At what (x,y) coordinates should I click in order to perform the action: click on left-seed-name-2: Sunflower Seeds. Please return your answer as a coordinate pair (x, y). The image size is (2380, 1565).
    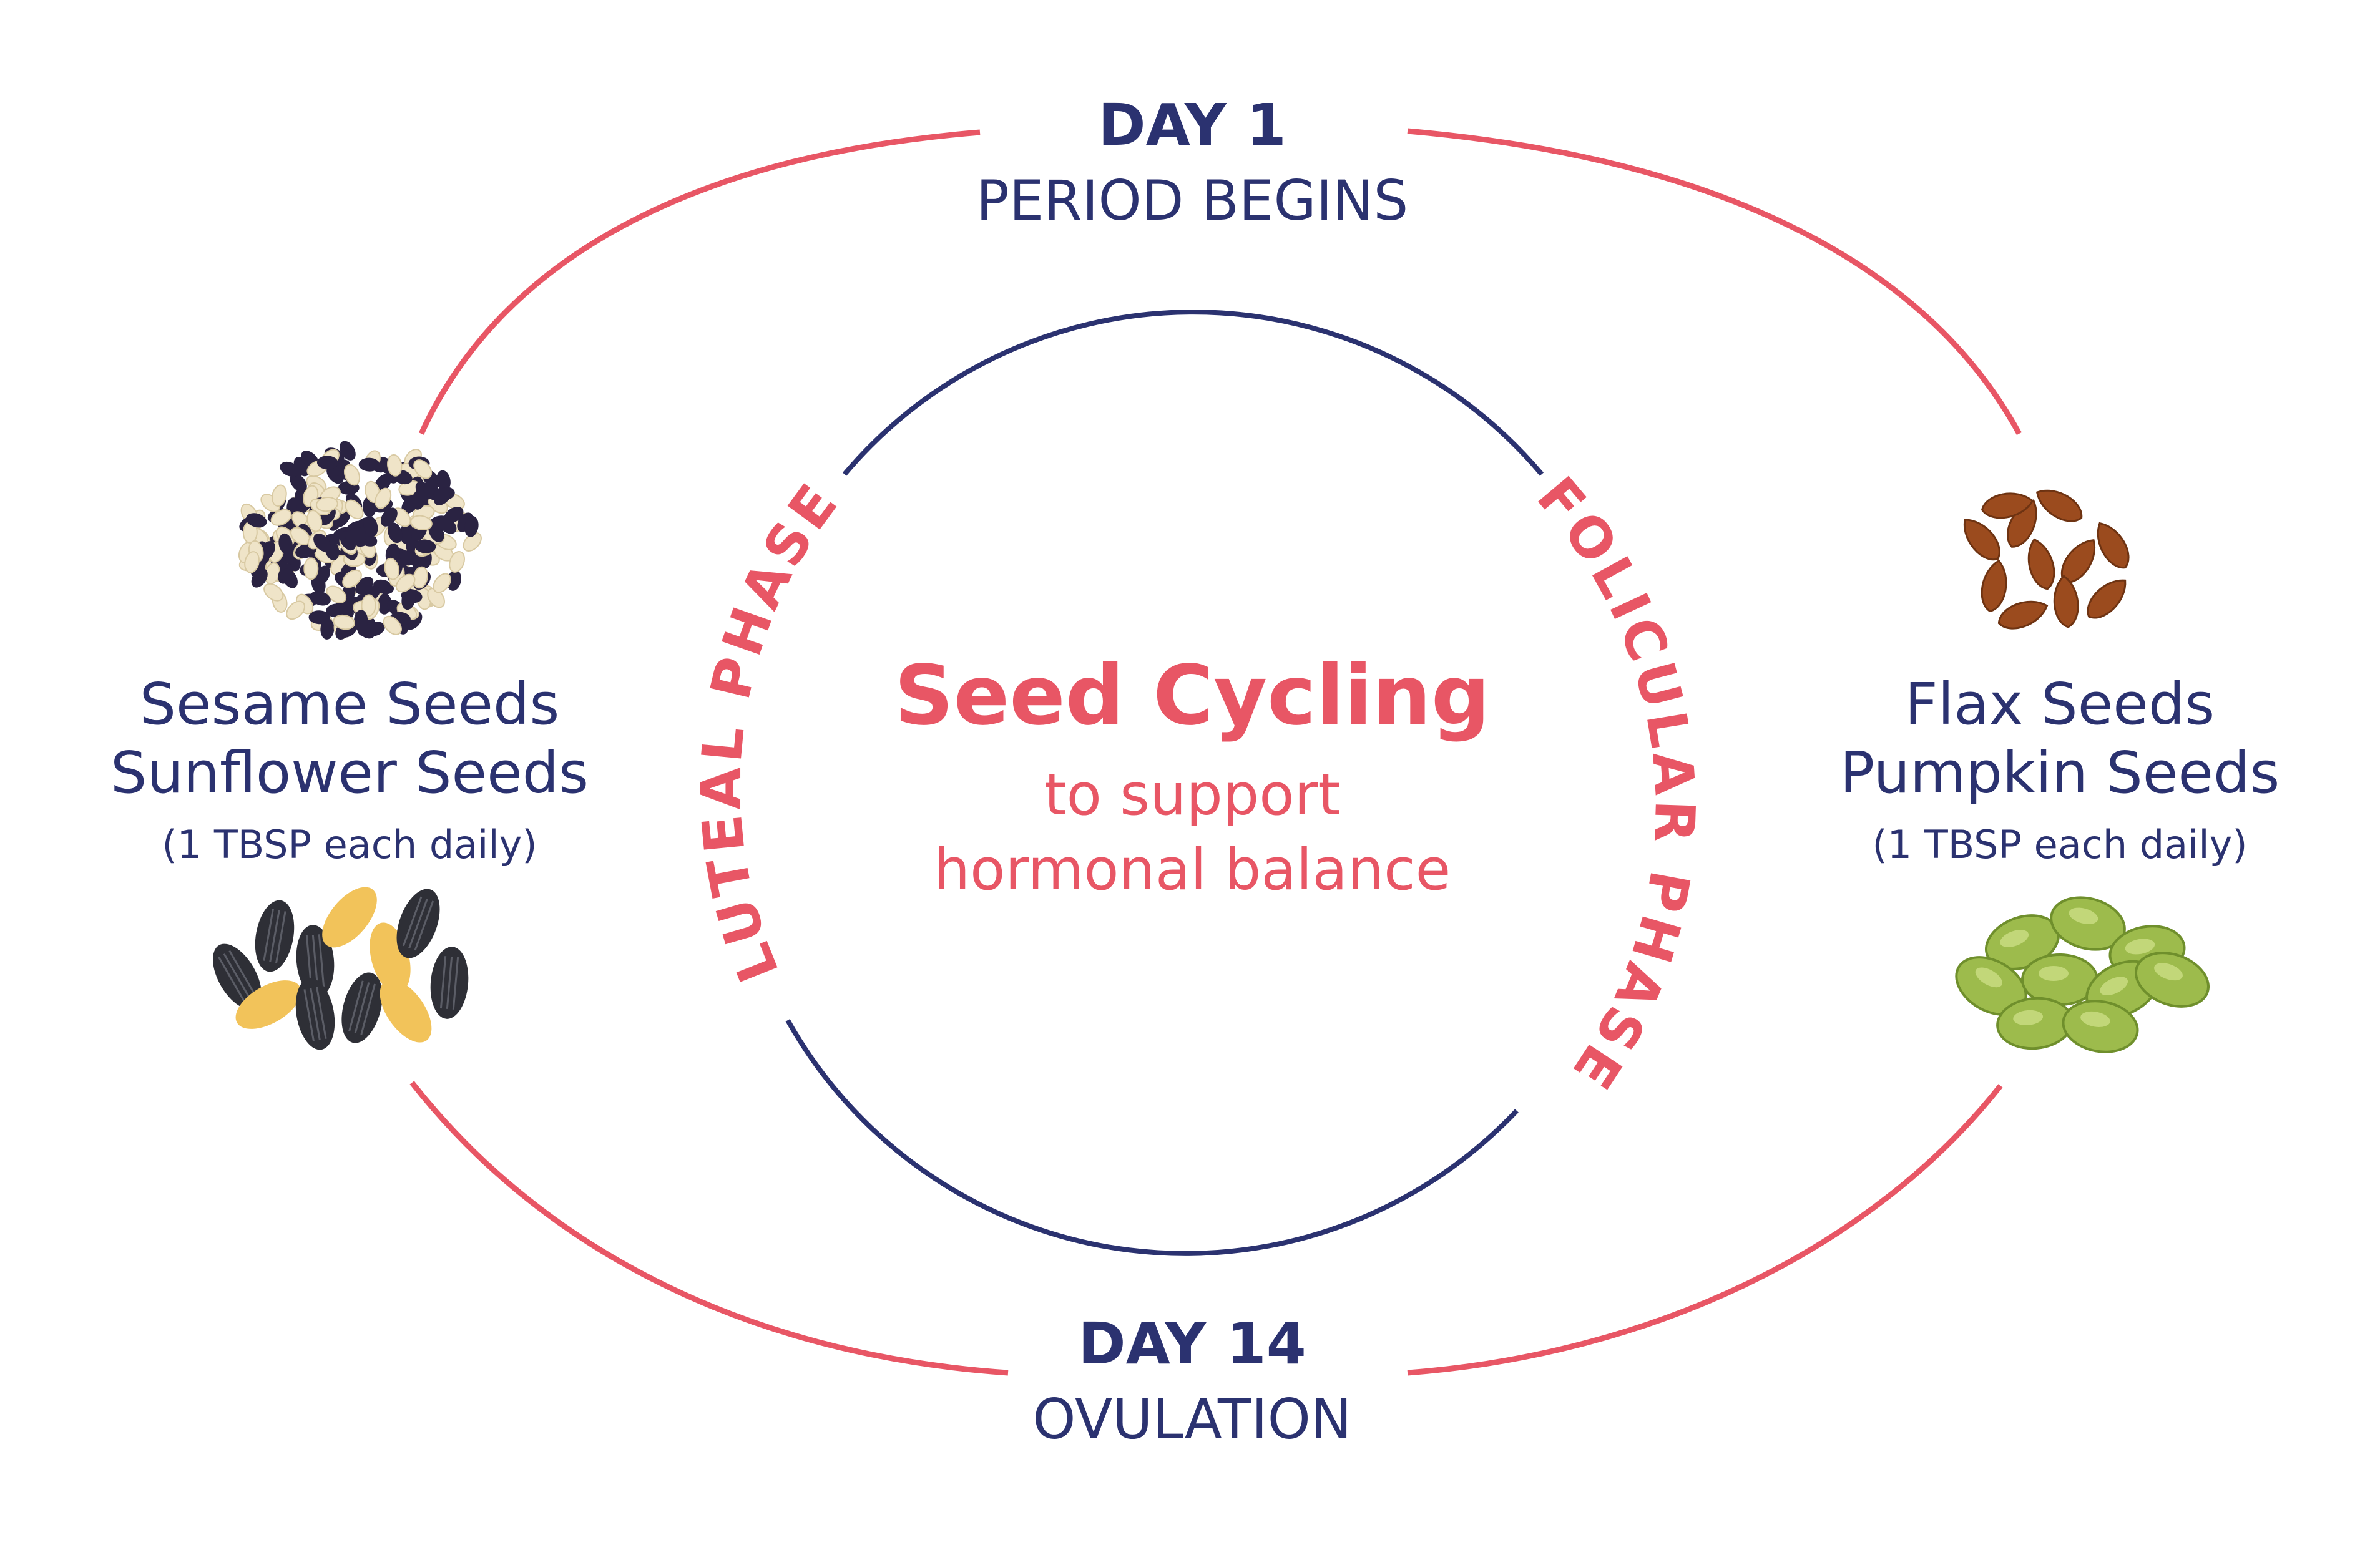
    Looking at the image, I should click on (349, 772).